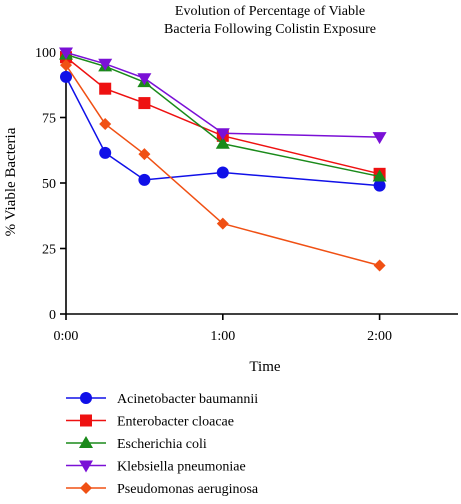 This screenshot has width=461, height=504. I want to click on y-tick-label: 25, so click(49, 250).